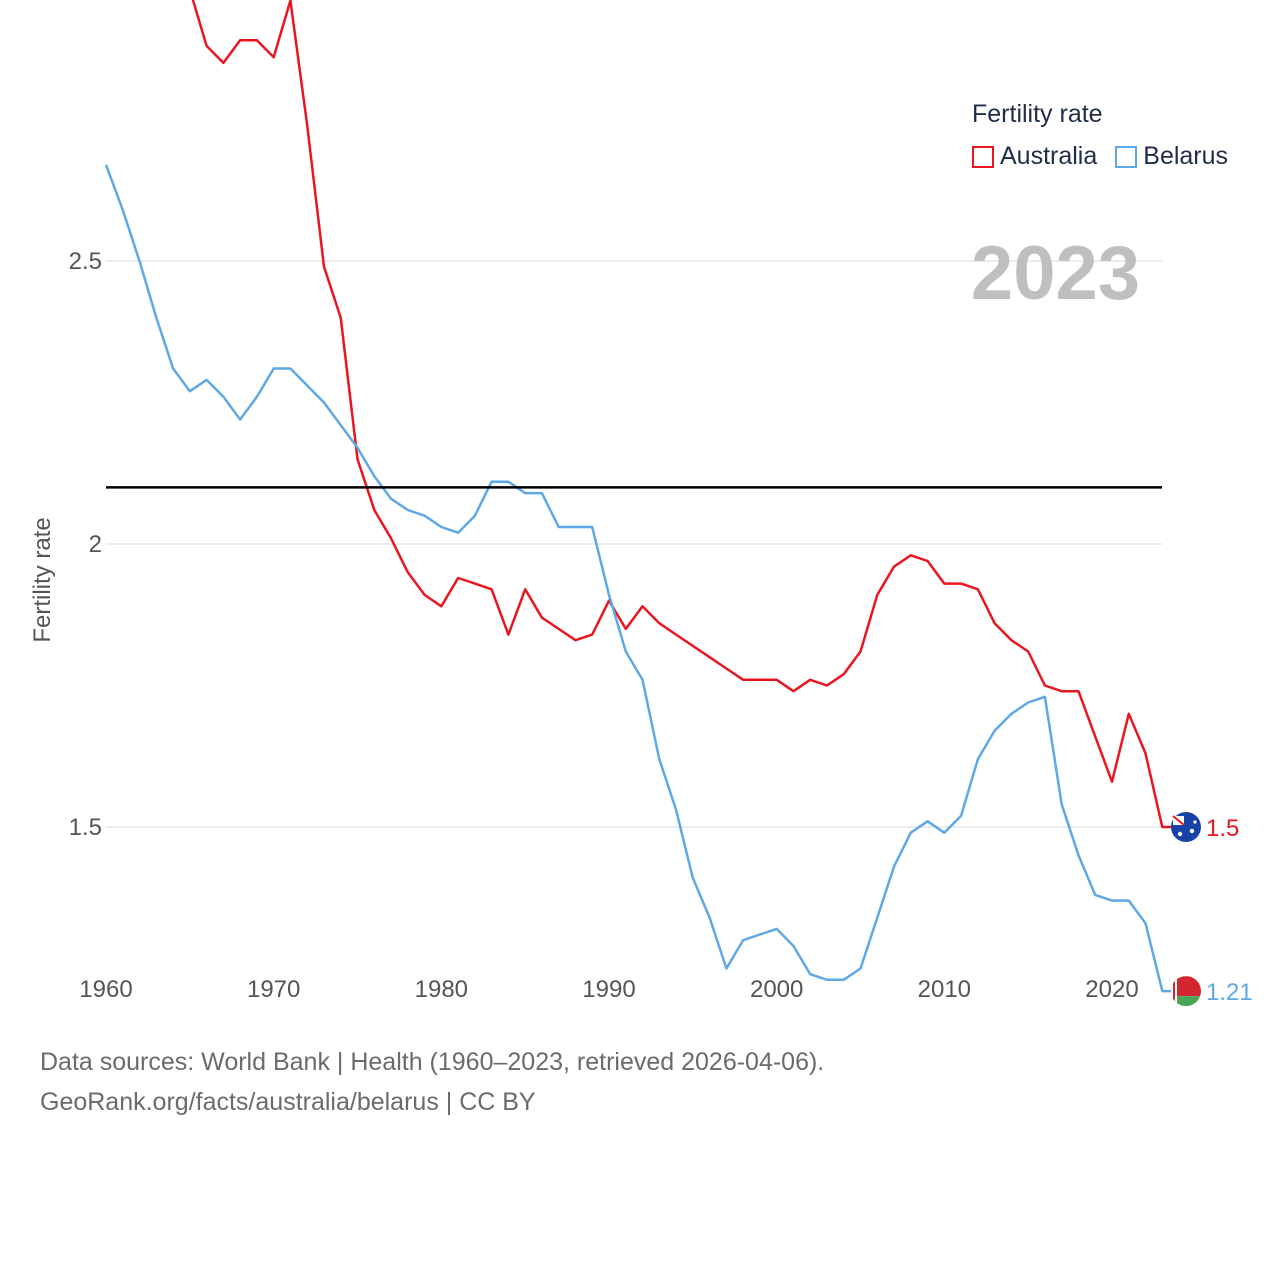 Image resolution: width=1280 pixels, height=1280 pixels. I want to click on belarus-flag-icon, so click(1186, 991).